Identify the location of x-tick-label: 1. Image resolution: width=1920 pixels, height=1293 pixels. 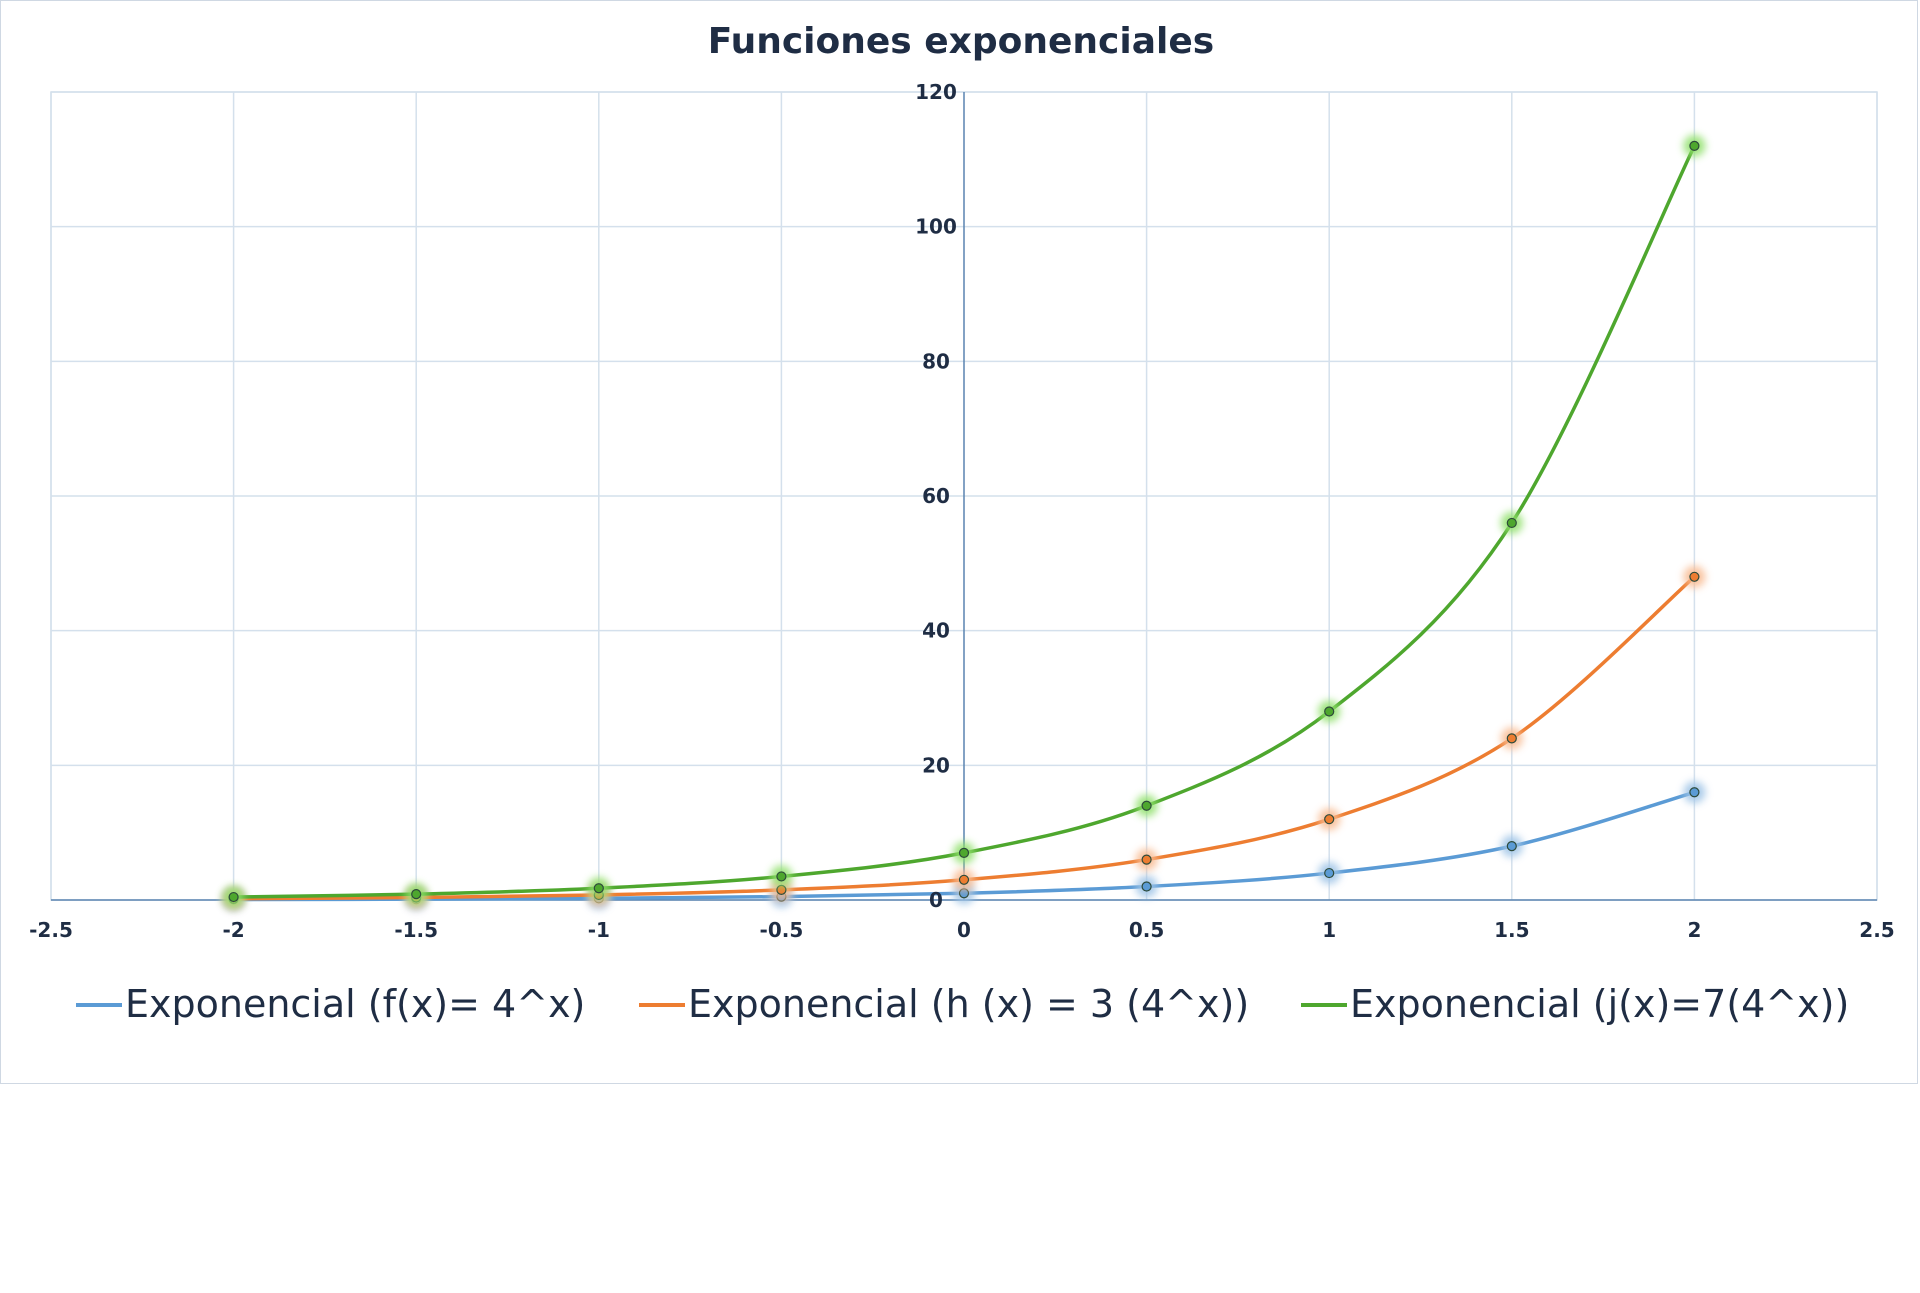
(1329, 930).